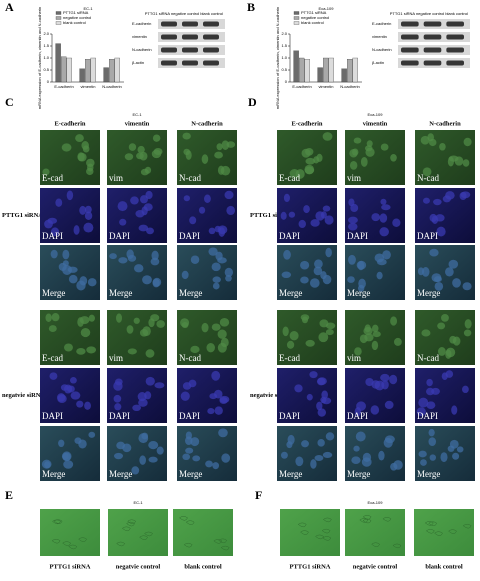 Image resolution: width=480 pixels, height=581 pixels. What do you see at coordinates (296, 18) in the screenshot?
I see `legend-swatch` at bounding box center [296, 18].